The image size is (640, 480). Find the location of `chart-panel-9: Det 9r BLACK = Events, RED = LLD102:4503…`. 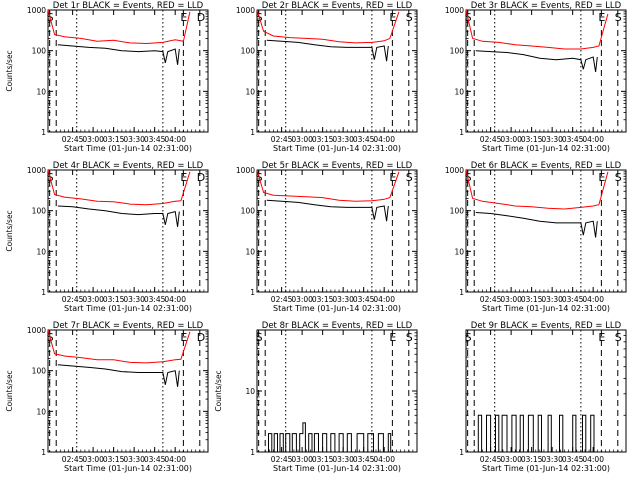

chart-panel-9: Det 9r BLACK = Events, RED = LLD102:4503… is located at coordinates (543, 397).